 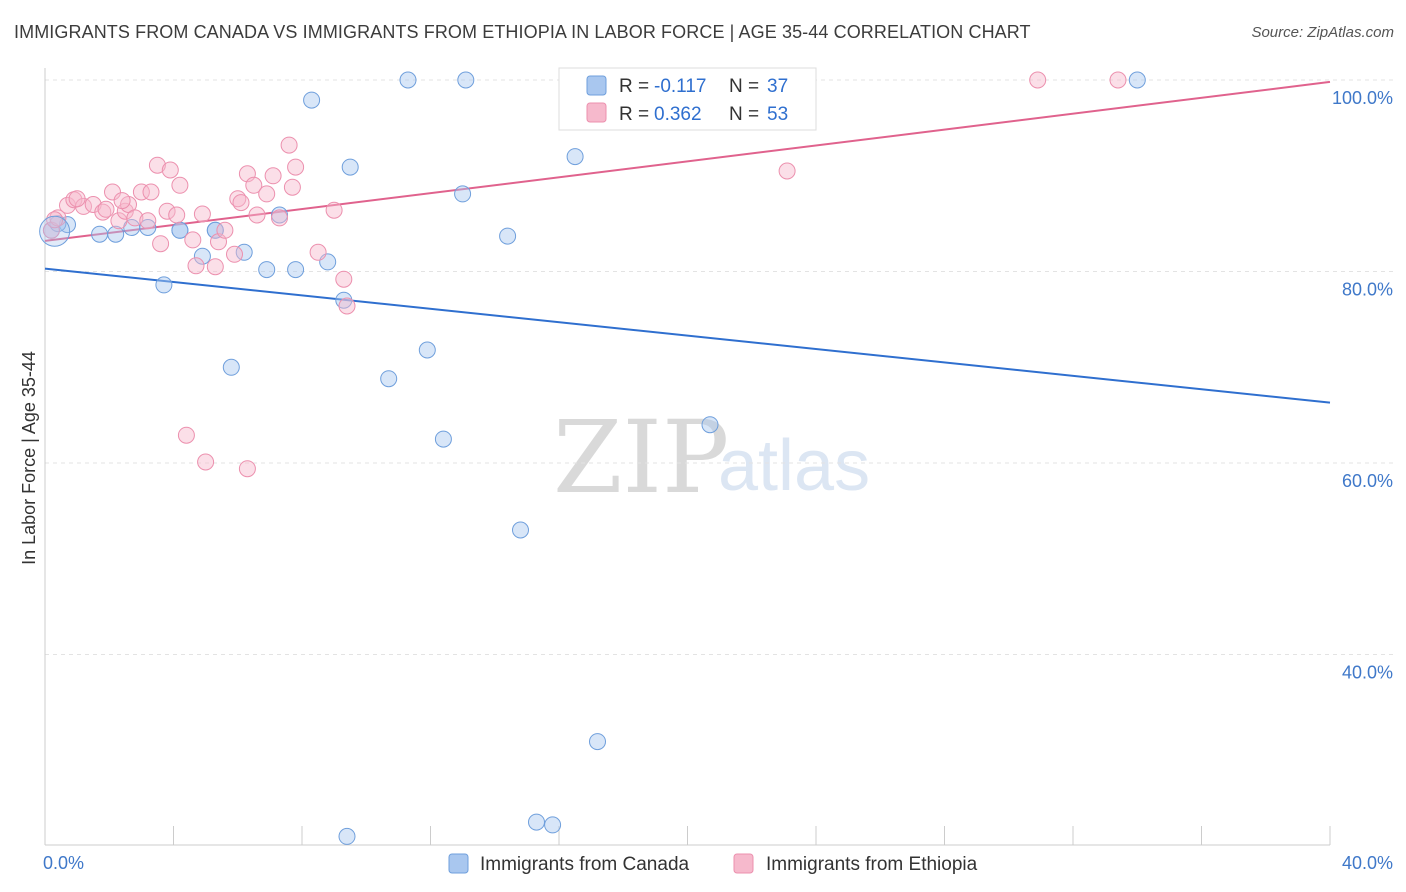 I want to click on trend-line-canada, so click(x=687, y=335).